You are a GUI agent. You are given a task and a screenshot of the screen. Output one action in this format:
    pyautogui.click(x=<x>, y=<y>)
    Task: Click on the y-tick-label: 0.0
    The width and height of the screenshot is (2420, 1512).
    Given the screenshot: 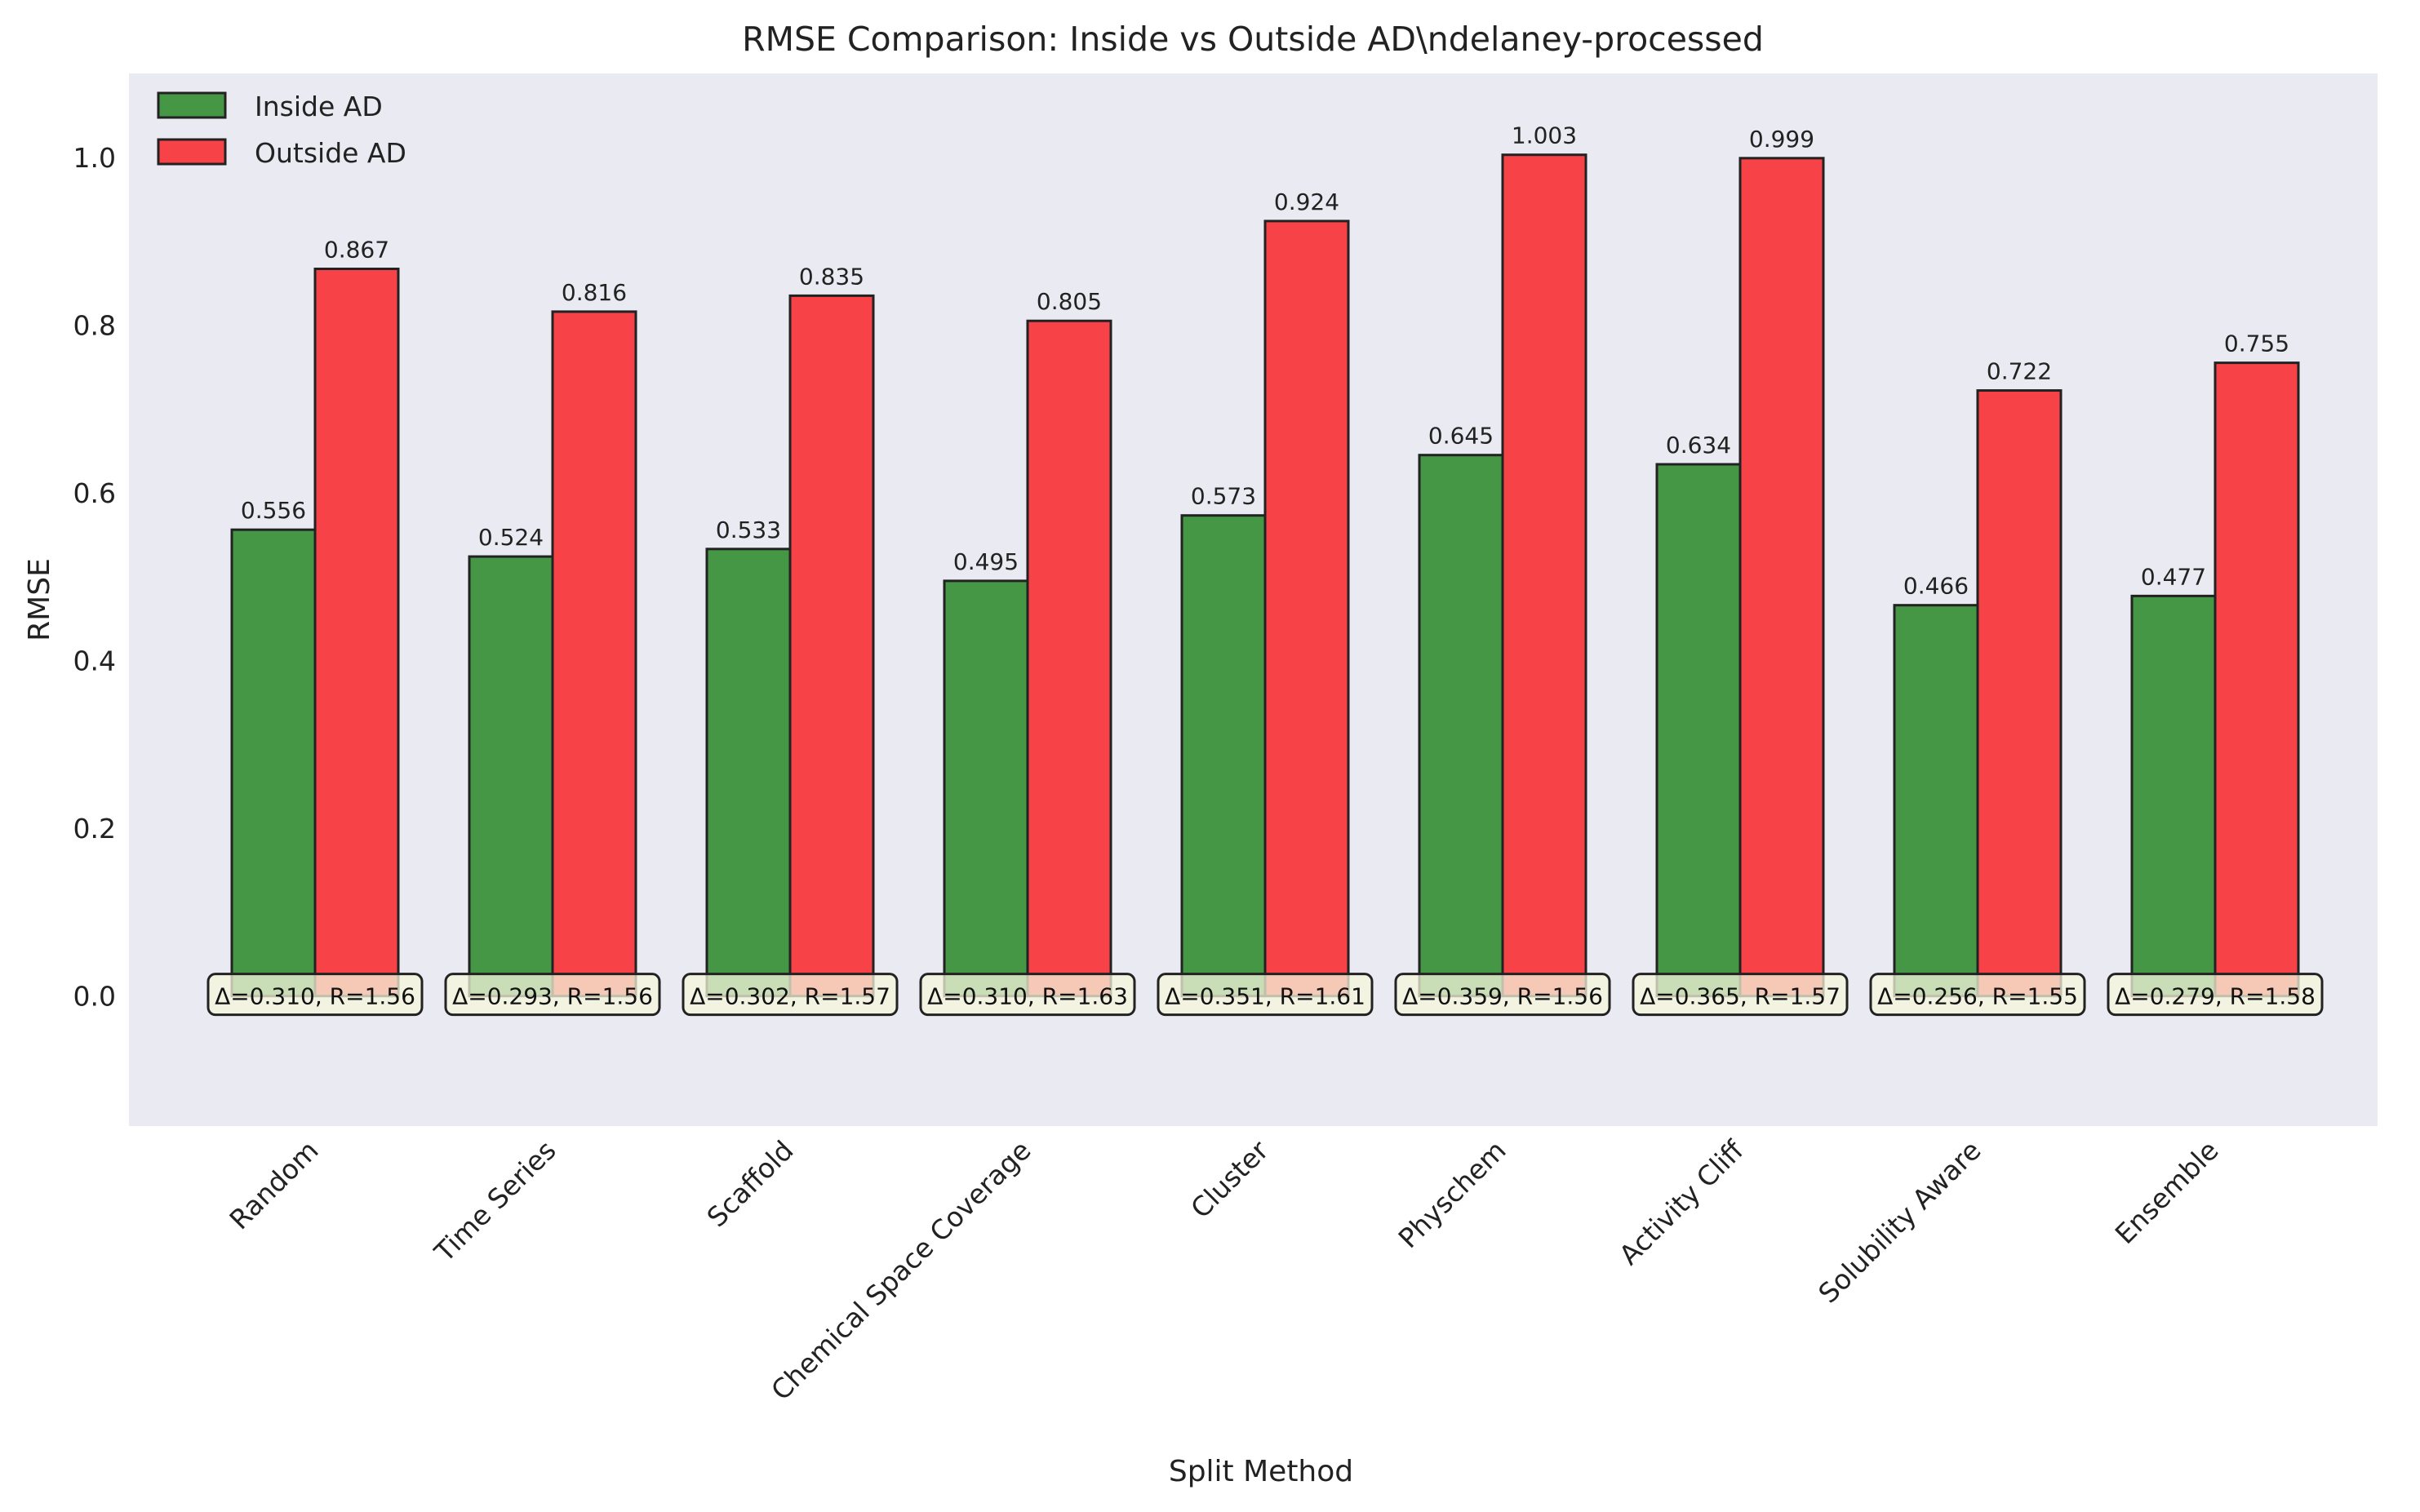 What is the action you would take?
    pyautogui.click(x=95, y=997)
    